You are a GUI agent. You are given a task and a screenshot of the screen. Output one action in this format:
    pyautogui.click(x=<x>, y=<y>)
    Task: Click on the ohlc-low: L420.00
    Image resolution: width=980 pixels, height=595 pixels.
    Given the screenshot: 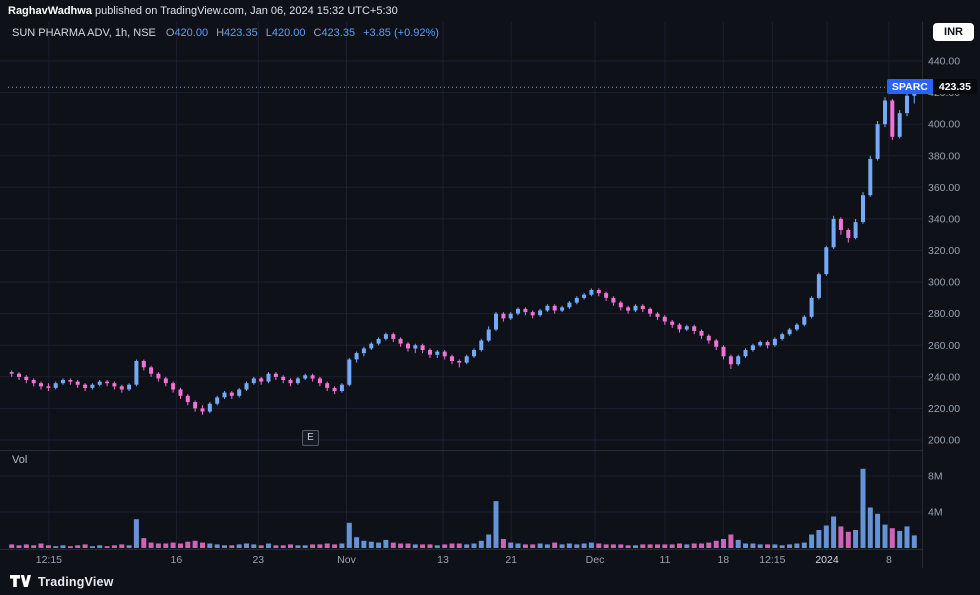 What is the action you would take?
    pyautogui.click(x=285, y=33)
    